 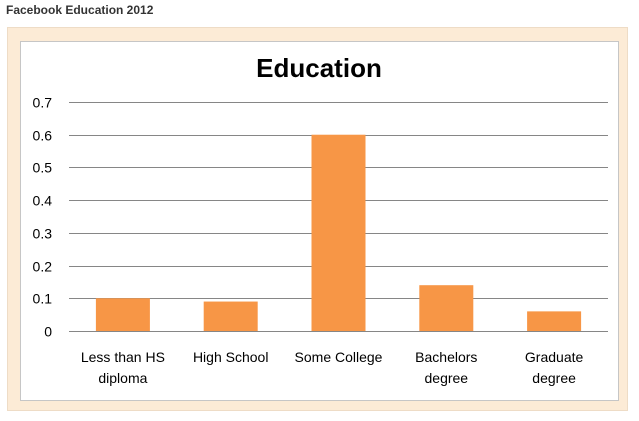 What do you see at coordinates (231, 357) in the screenshot?
I see `x-category-label: High School` at bounding box center [231, 357].